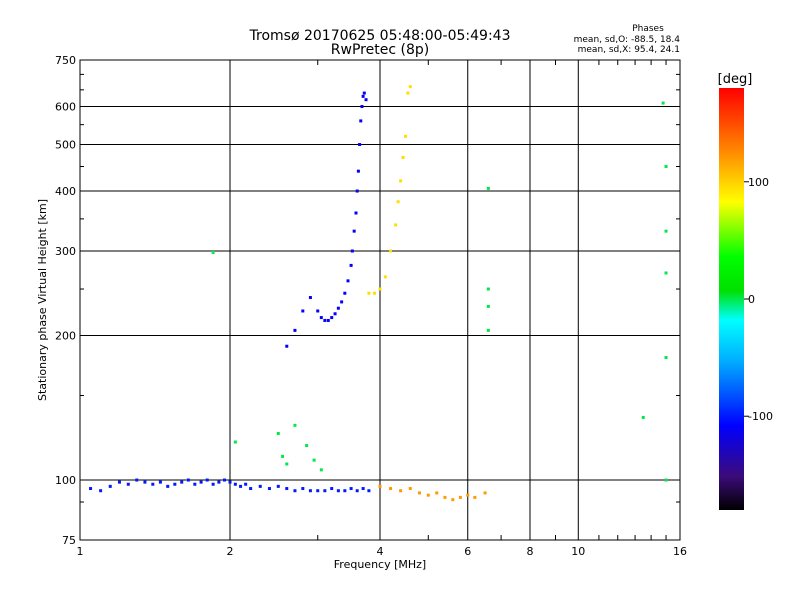 The image size is (800, 600). I want to click on chart-title: Tromsø 20170625 05:48:00-05:49:43, so click(380, 36).